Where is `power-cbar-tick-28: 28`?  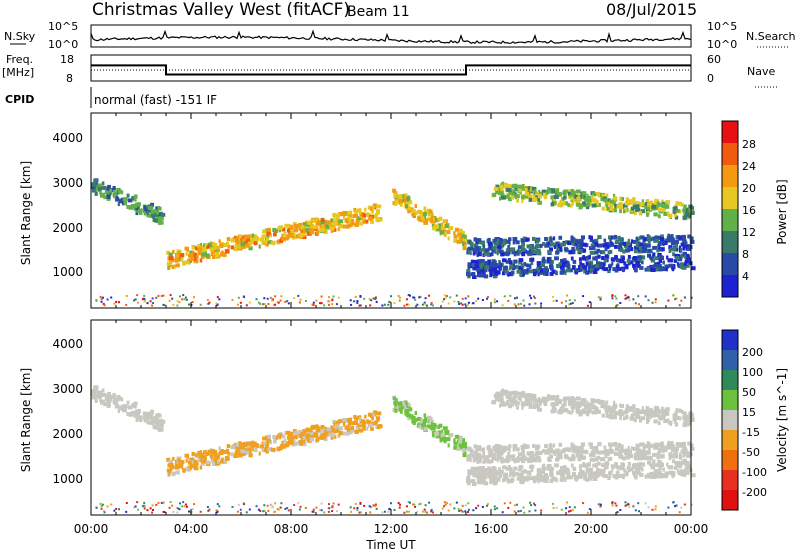
power-cbar-tick-28: 28 is located at coordinates (749, 144).